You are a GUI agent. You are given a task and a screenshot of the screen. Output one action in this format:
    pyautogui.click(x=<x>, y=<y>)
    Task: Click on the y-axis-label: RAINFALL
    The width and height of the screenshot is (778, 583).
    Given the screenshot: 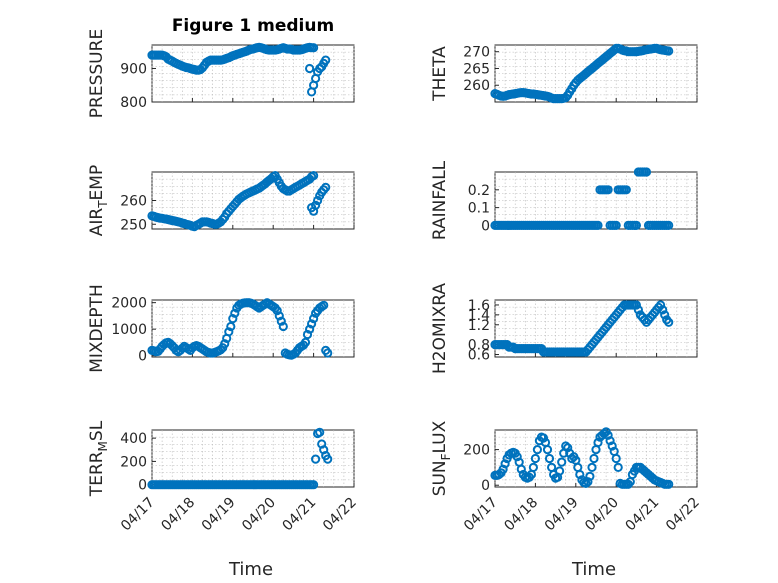 What is the action you would take?
    pyautogui.click(x=440, y=200)
    